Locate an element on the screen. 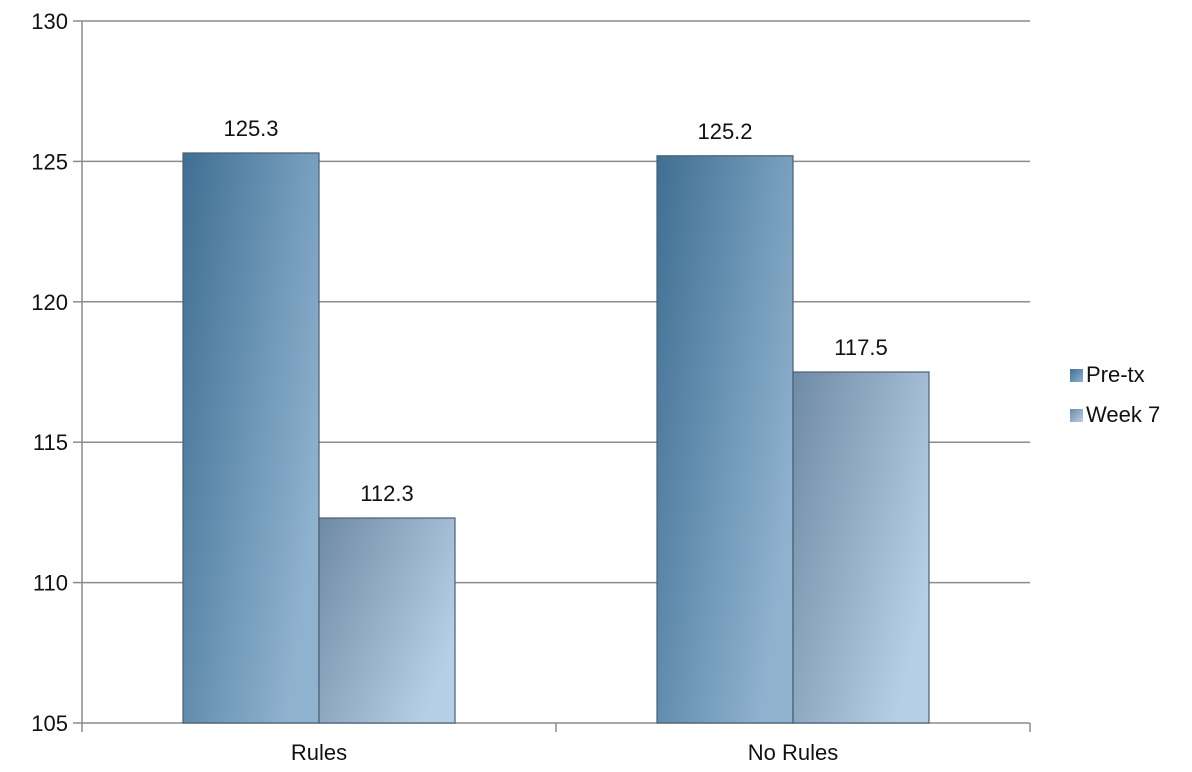 Image resolution: width=1192 pixels, height=772 pixels. y-tick-label-115: 115 is located at coordinates (50, 442).